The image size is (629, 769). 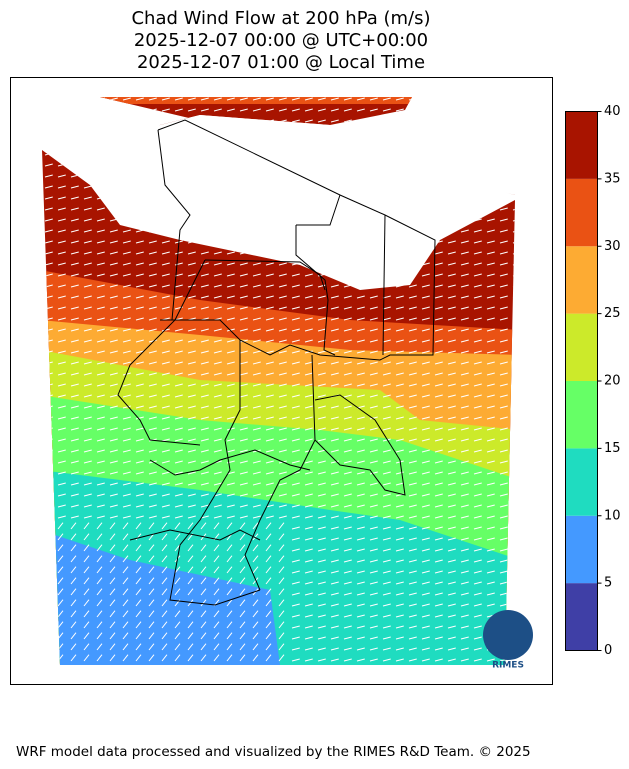 What do you see at coordinates (281, 62) in the screenshot?
I see `title-line: 2025-12-07 01:00 @ Local Time` at bounding box center [281, 62].